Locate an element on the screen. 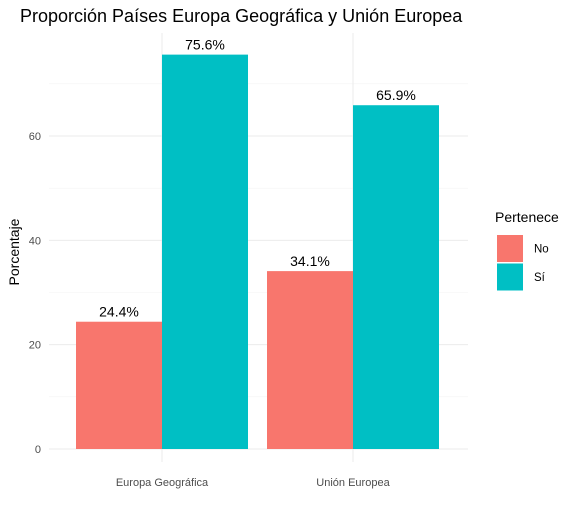  bar-no-europa-geografica is located at coordinates (119, 385).